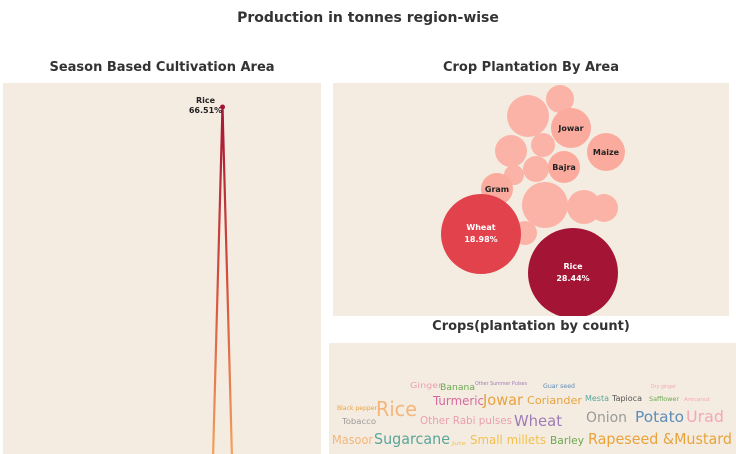 Image resolution: width=736 pixels, height=454 pixels. I want to click on bubble-label: Jowar, so click(570, 128).